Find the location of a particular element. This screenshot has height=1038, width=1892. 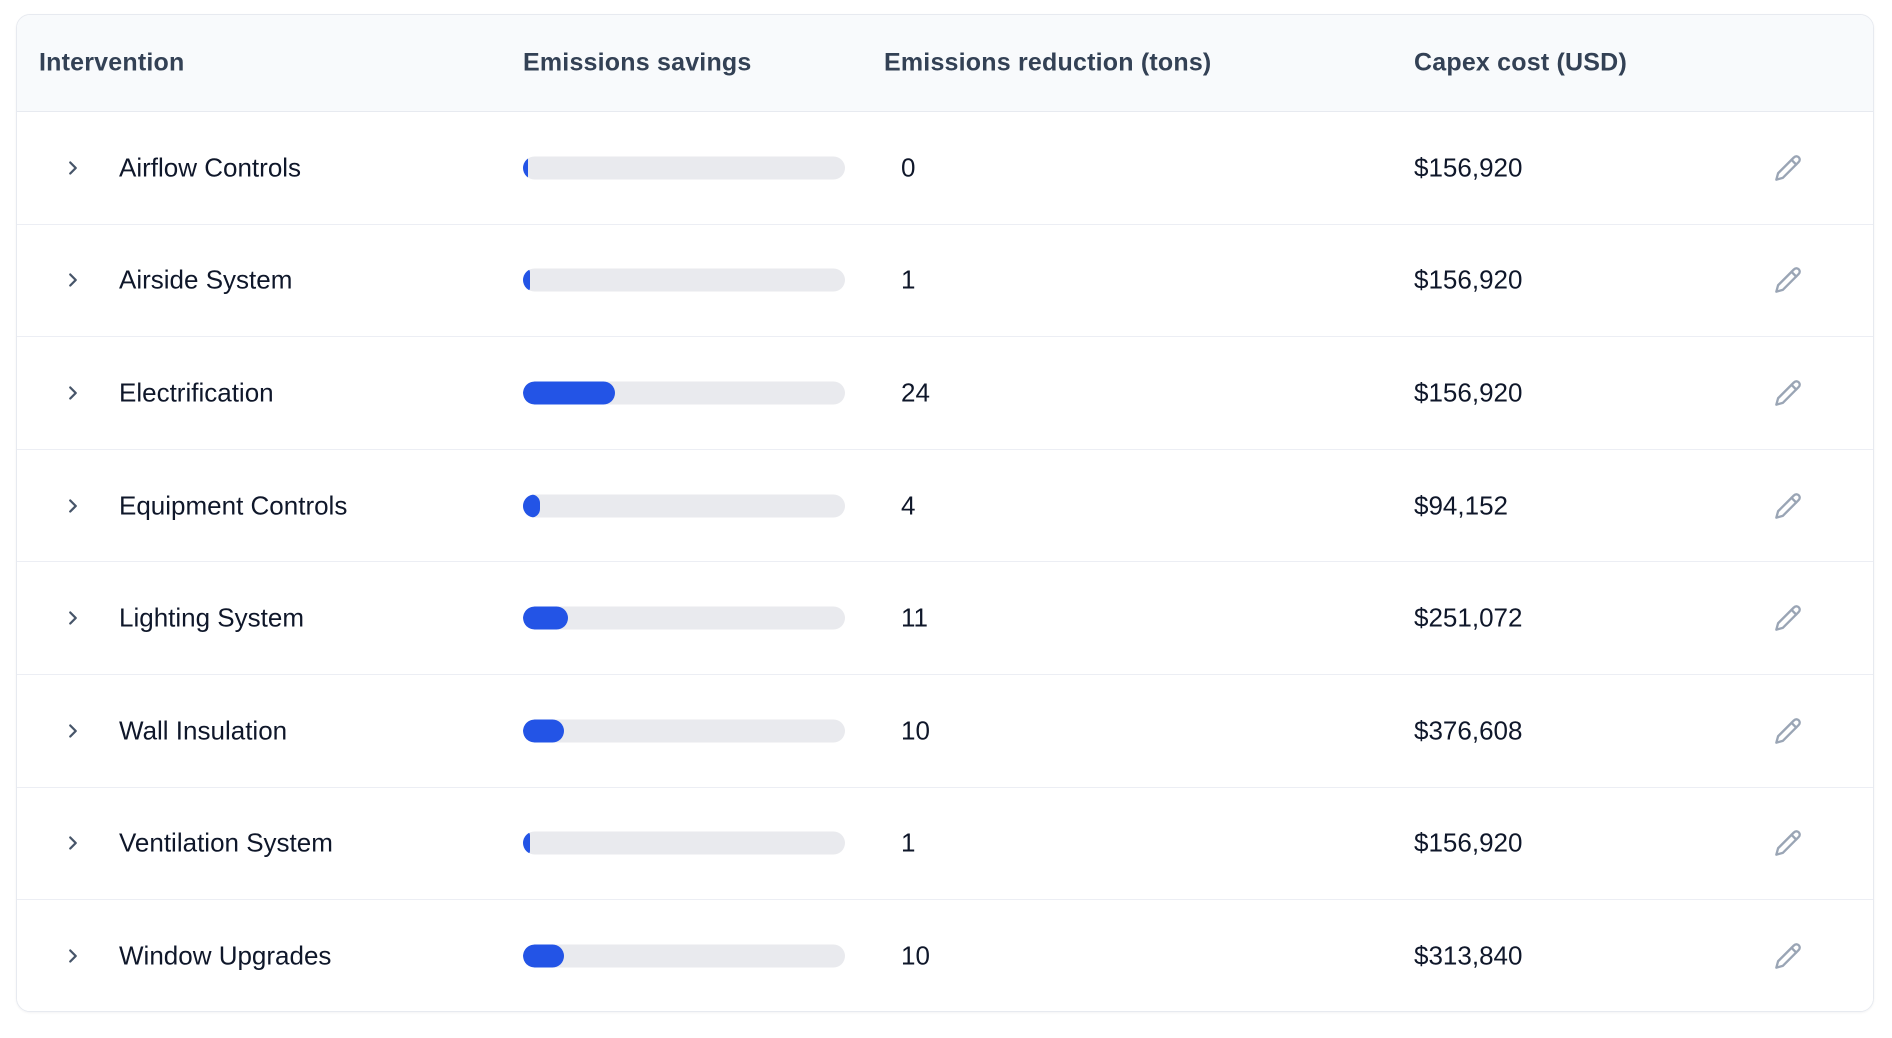

emissions-reduction-value: 4 is located at coordinates (908, 505).